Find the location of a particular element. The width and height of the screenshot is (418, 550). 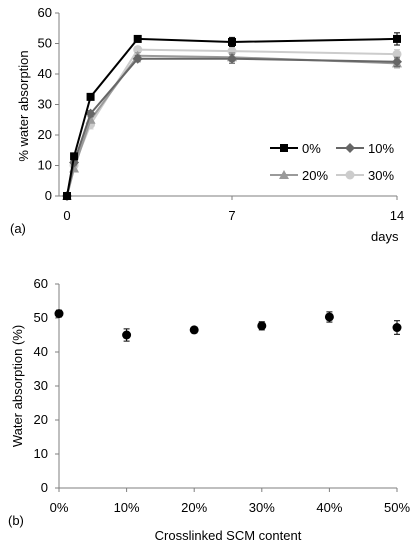

panel-b-x-tick-label: 20% is located at coordinates (194, 507).